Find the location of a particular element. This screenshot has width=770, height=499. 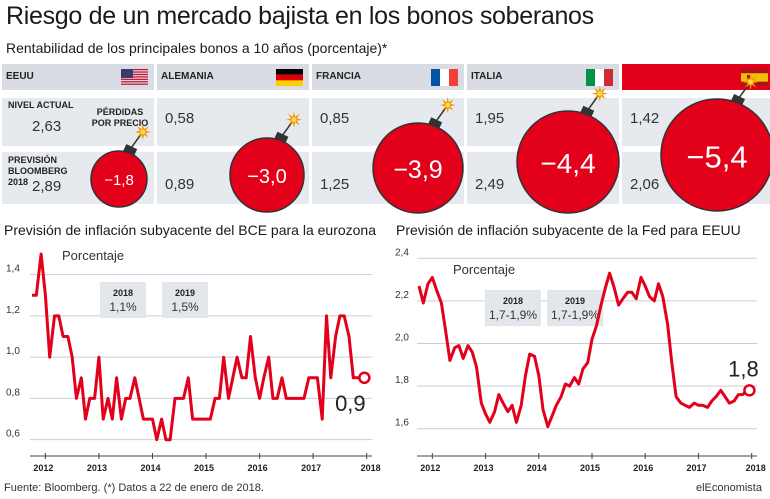

panel-italia: ITALIA 1,95 2,49 is located at coordinates (543, 134).